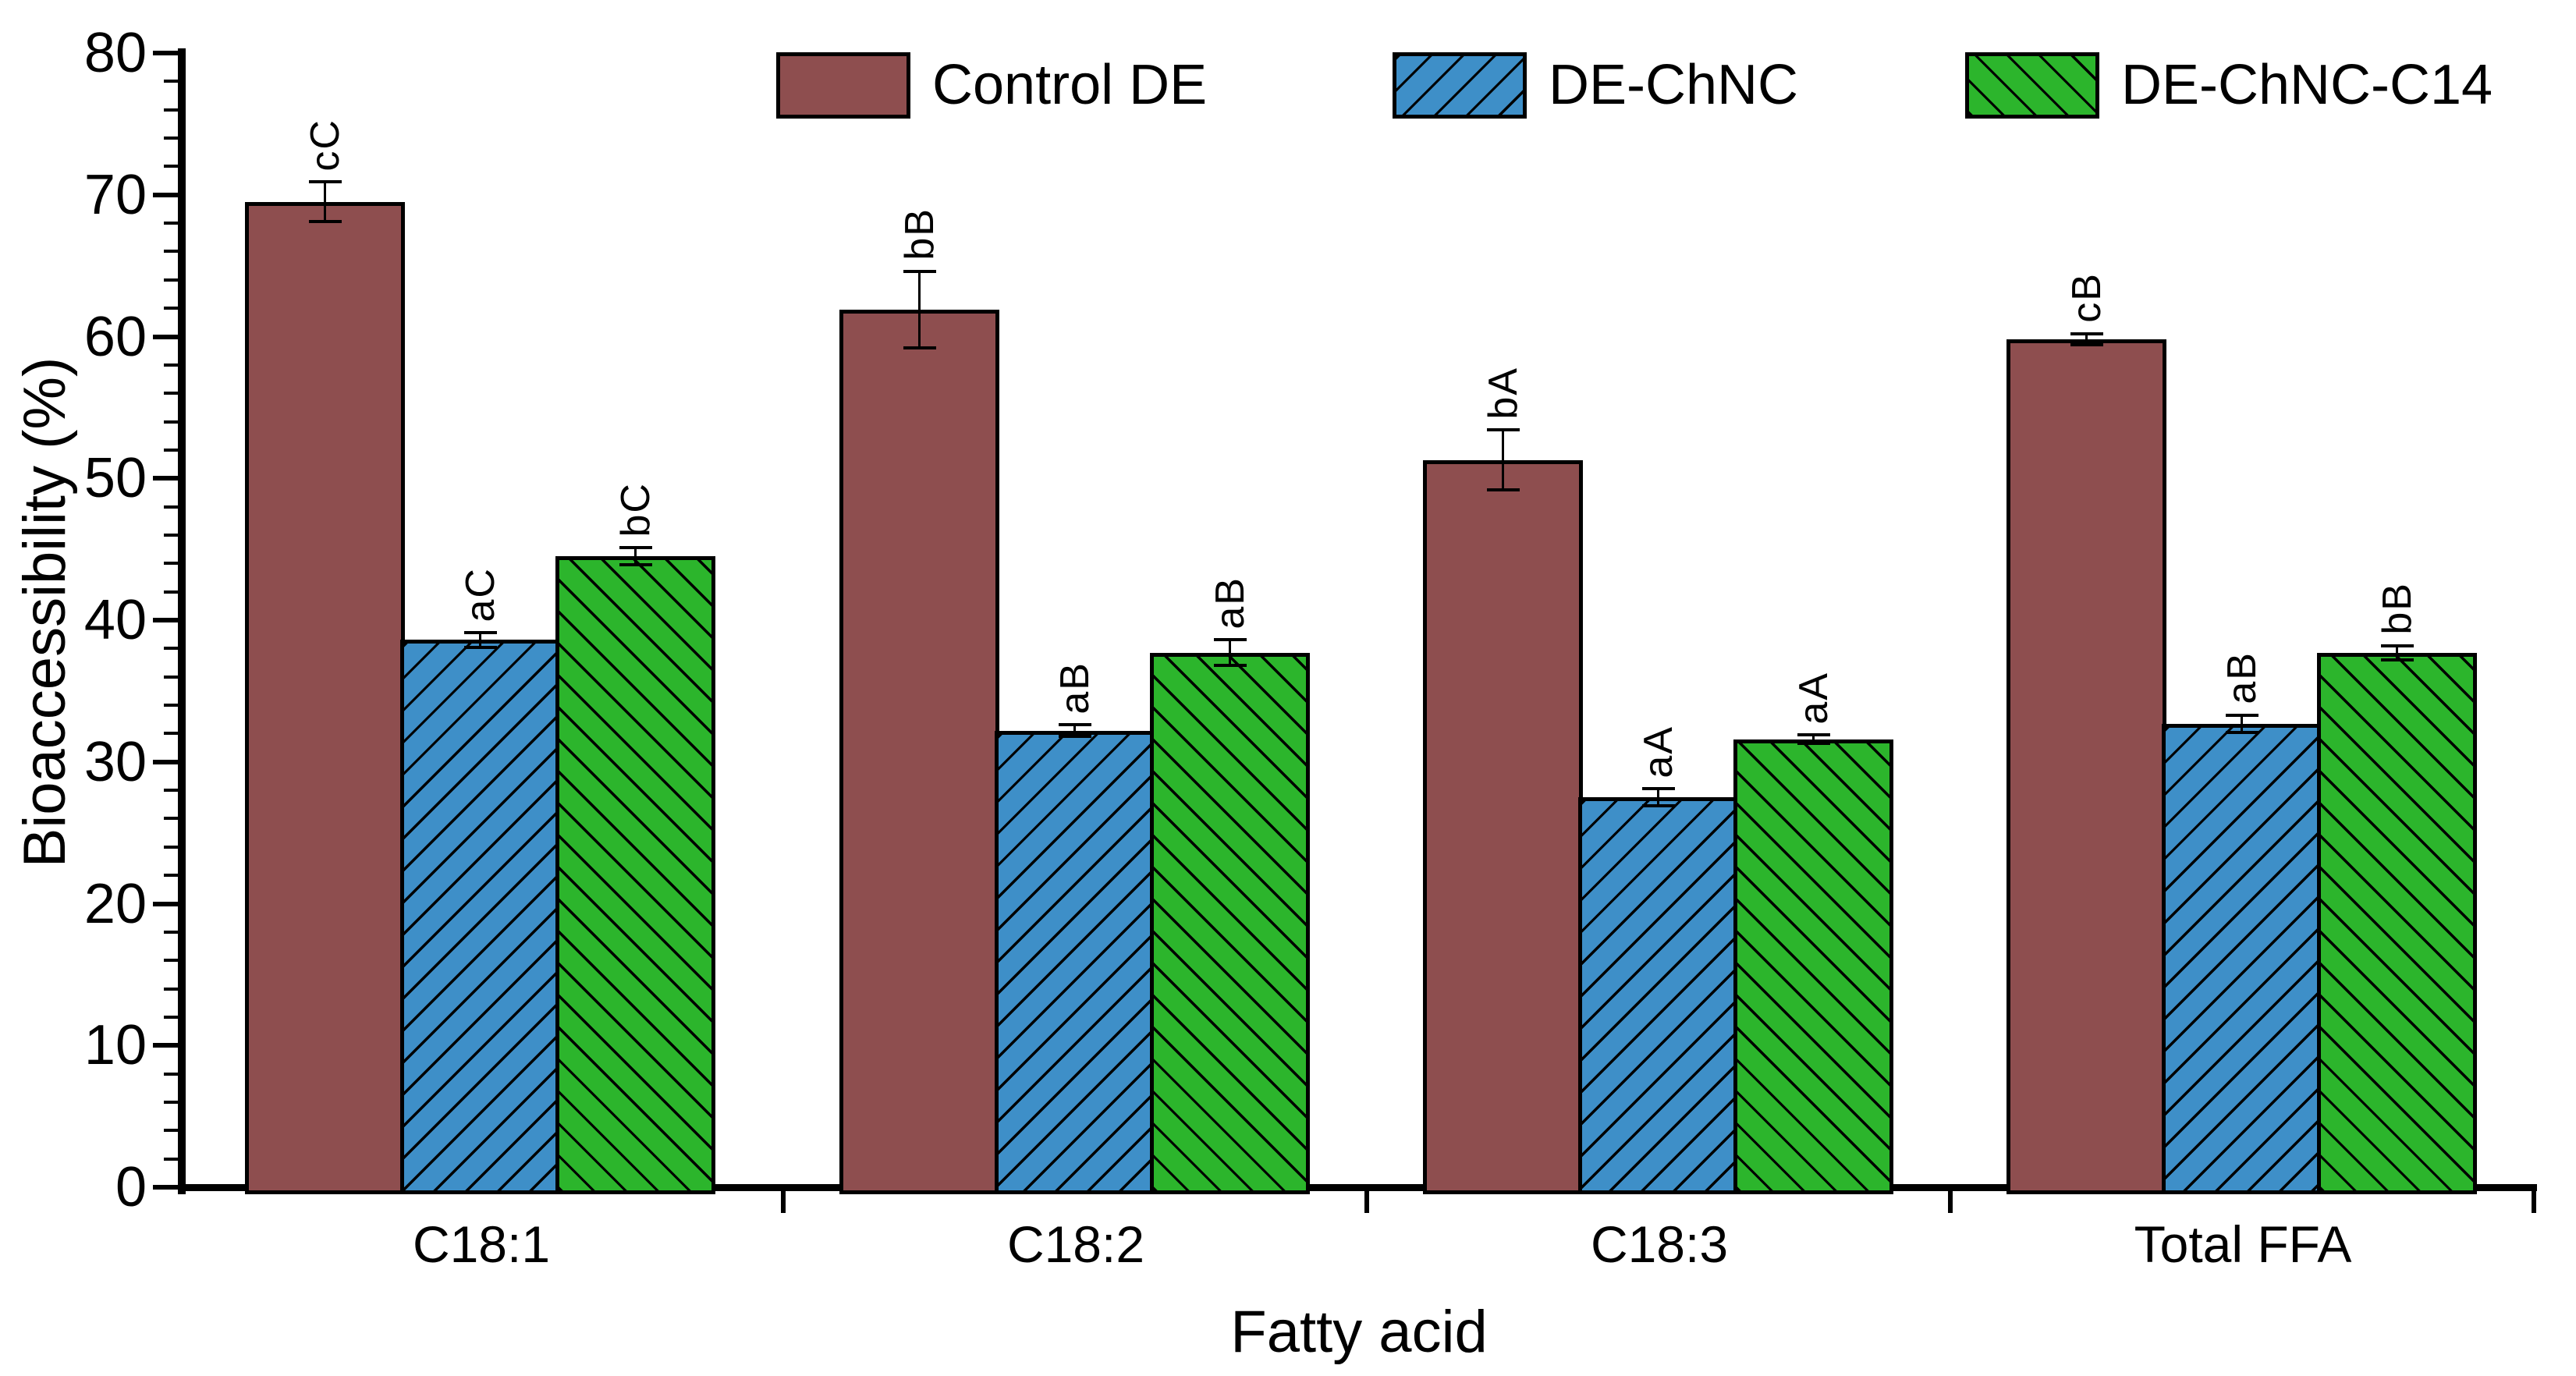 The width and height of the screenshot is (2576, 1376). I want to click on y-tick-label: 80, so click(115, 53).